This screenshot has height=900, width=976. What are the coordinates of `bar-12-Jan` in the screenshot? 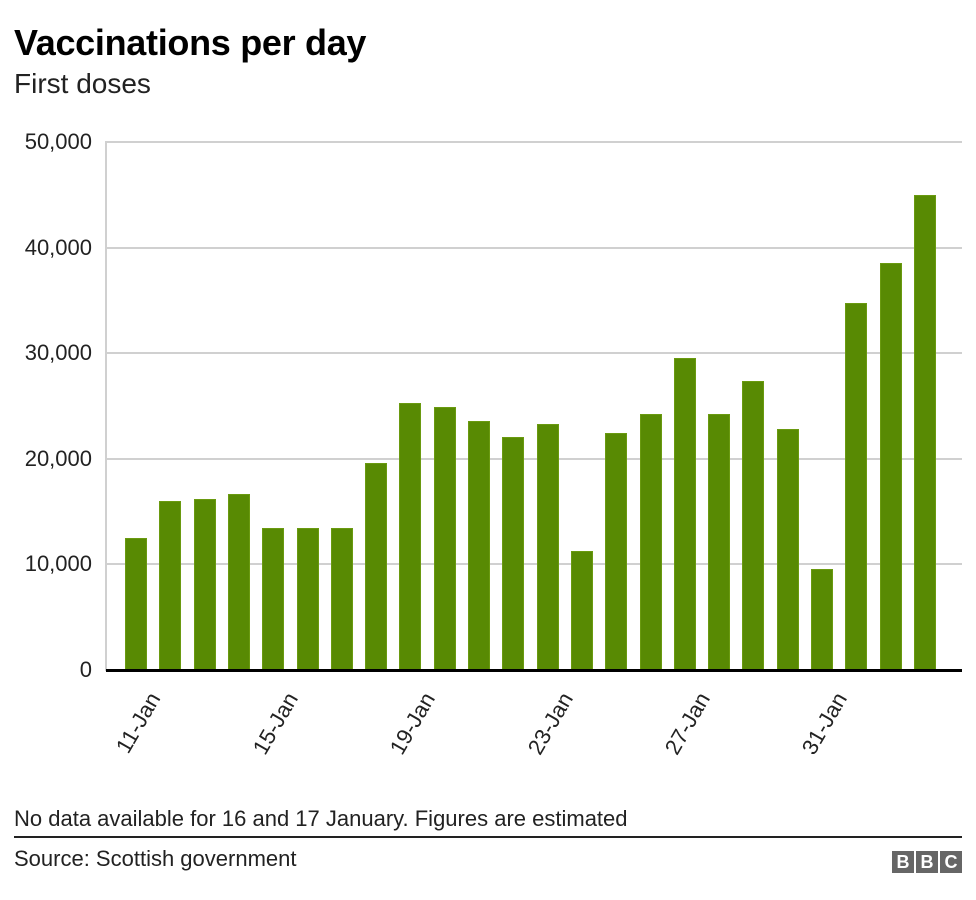 It's located at (170, 585).